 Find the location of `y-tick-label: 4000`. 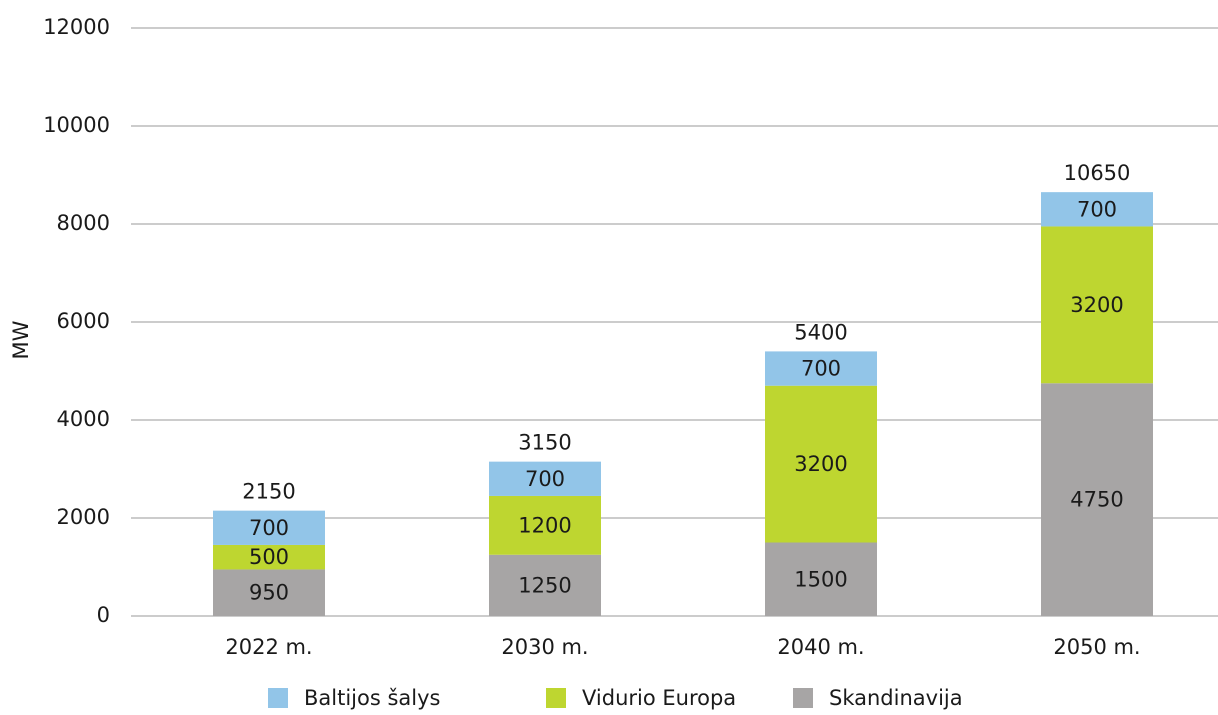

y-tick-label: 4000 is located at coordinates (83, 419).